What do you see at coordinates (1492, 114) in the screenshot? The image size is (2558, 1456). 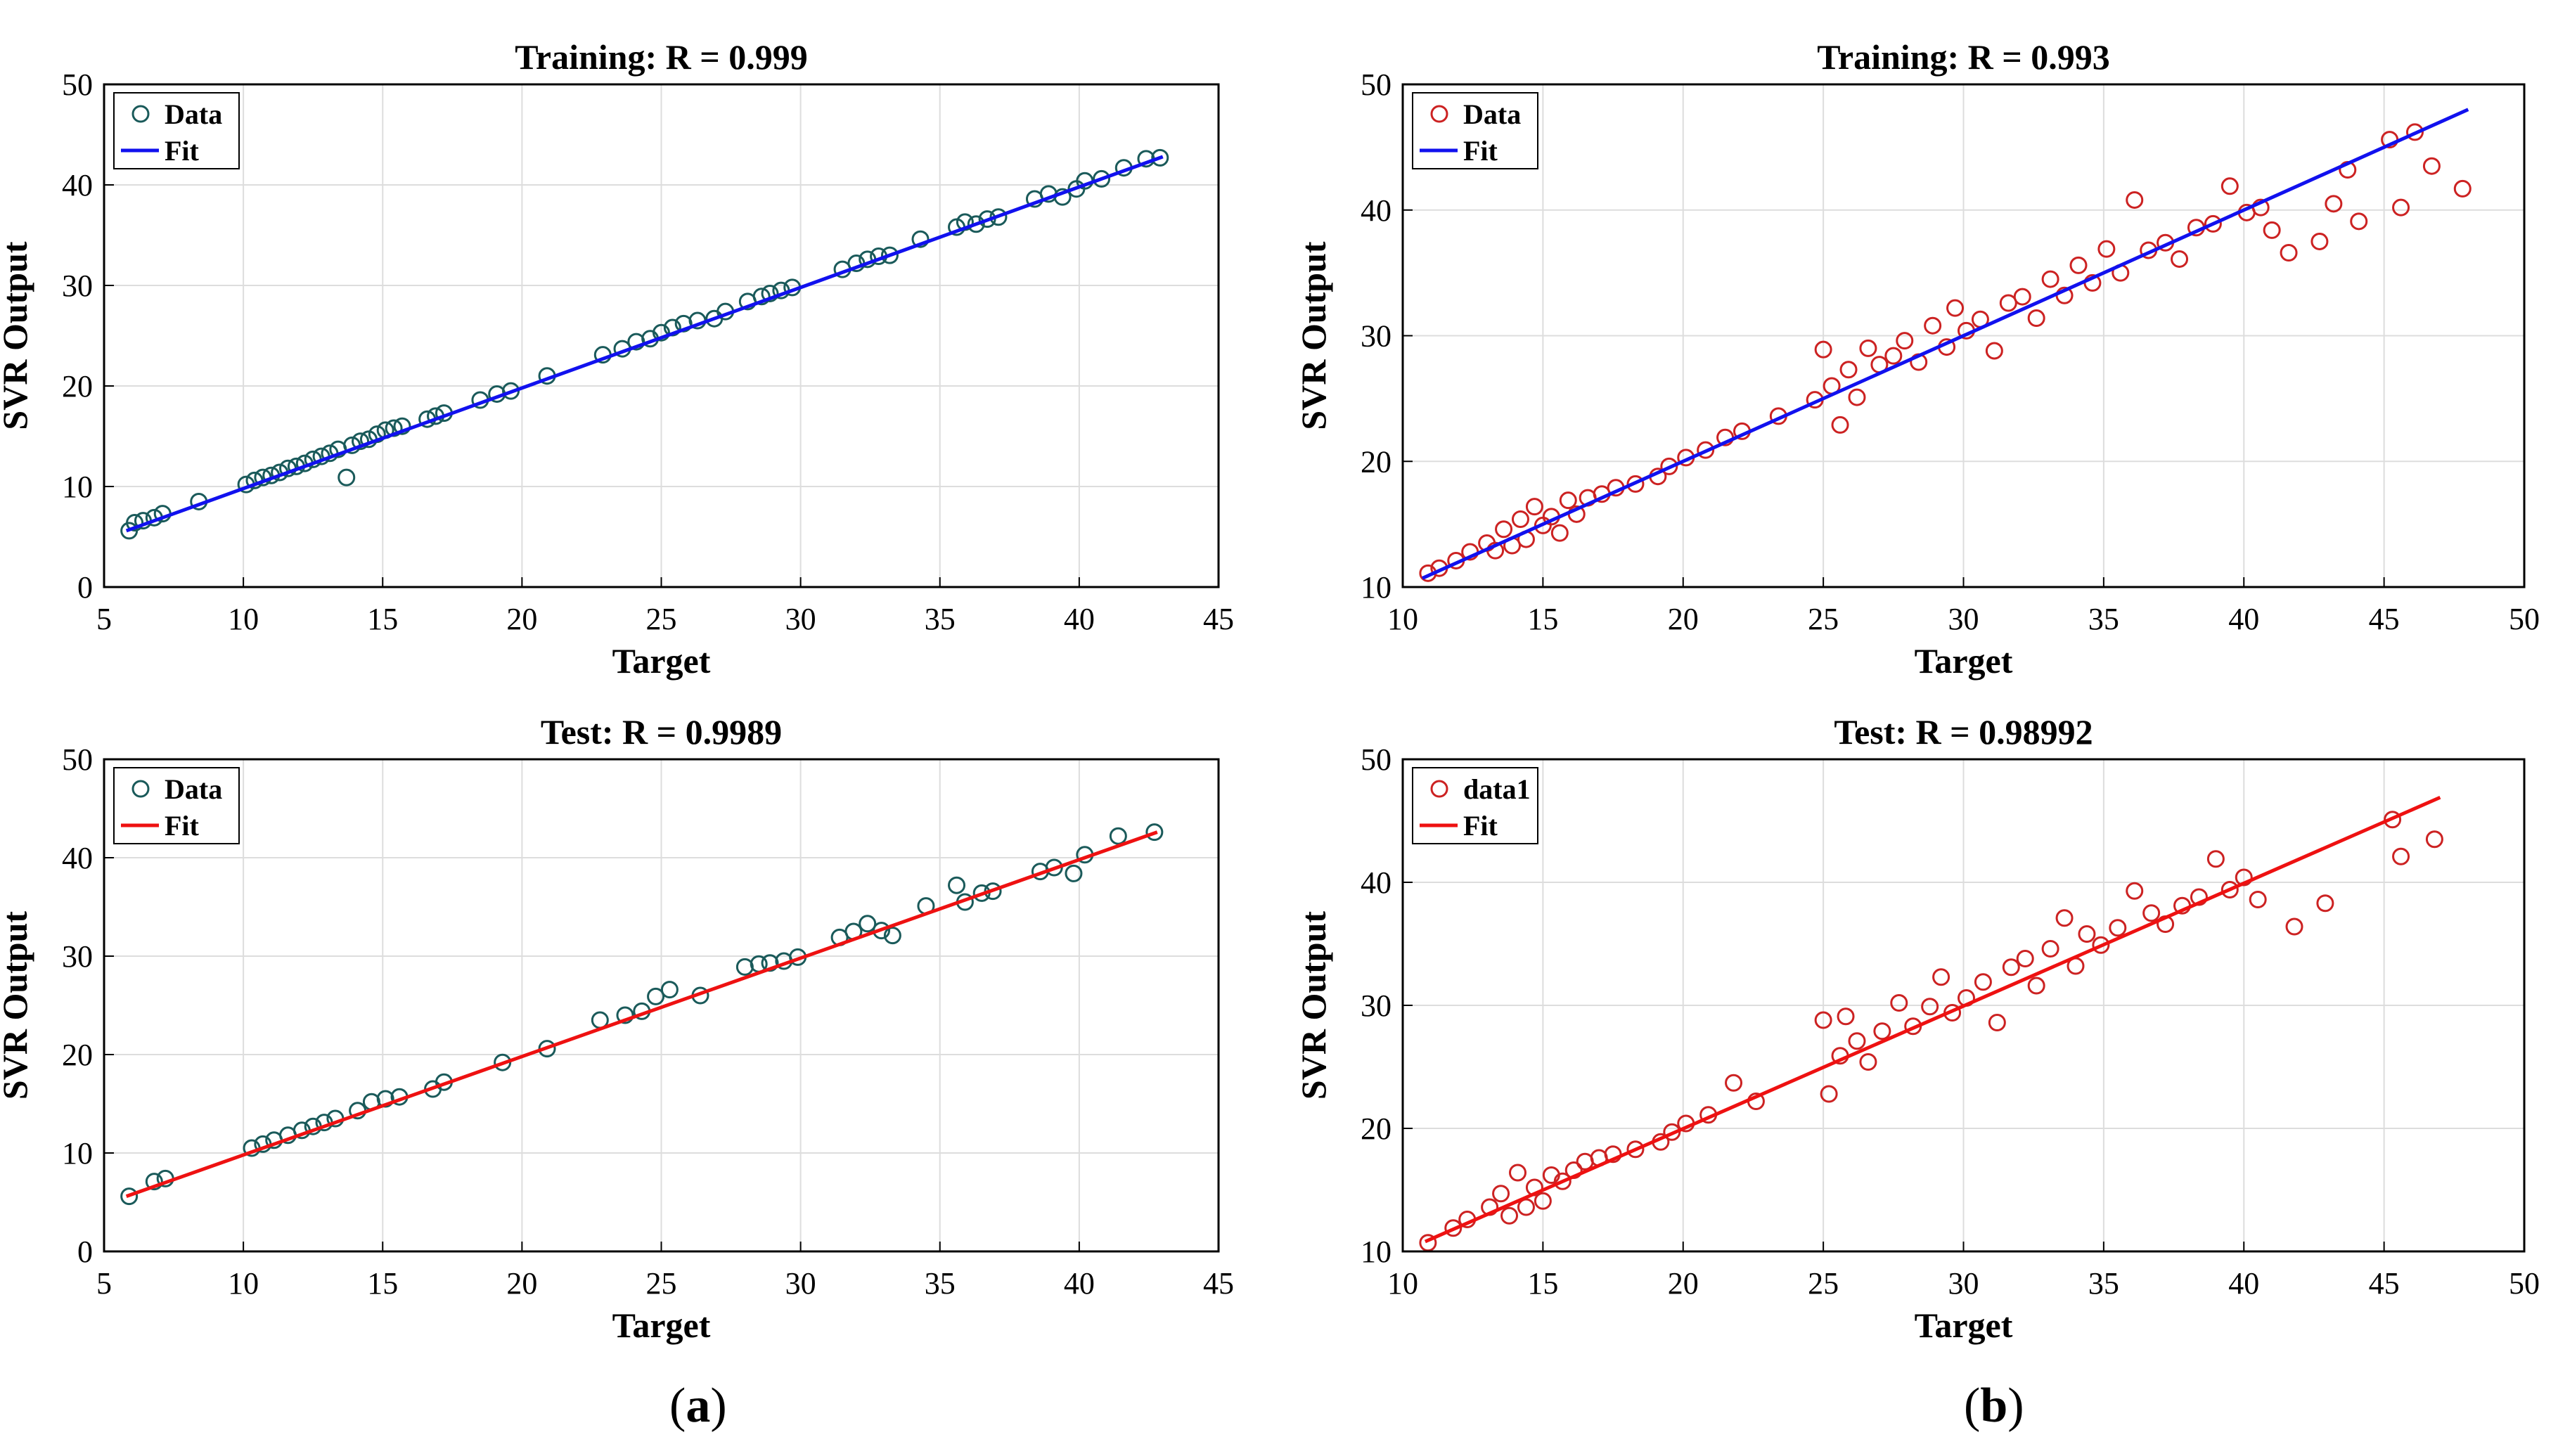 I see `legend-label-data: Data` at bounding box center [1492, 114].